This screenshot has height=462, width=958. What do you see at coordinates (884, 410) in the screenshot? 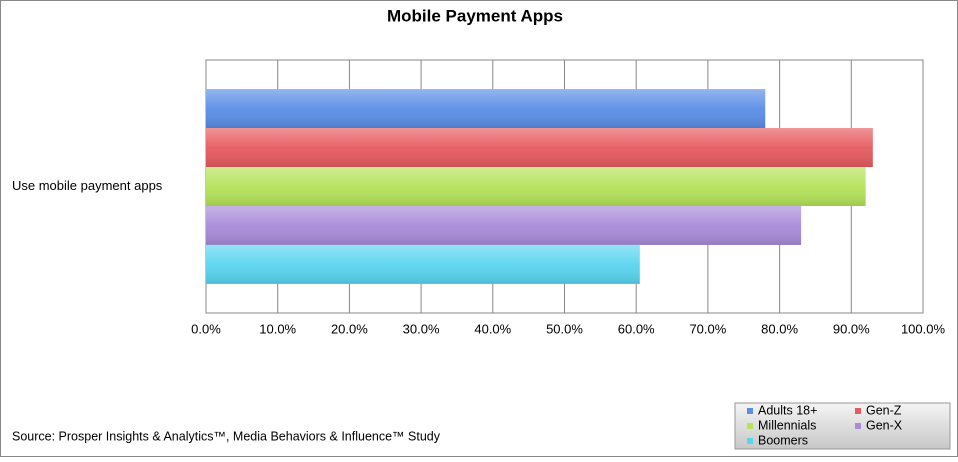
I see `legend-label: Gen-Z` at bounding box center [884, 410].